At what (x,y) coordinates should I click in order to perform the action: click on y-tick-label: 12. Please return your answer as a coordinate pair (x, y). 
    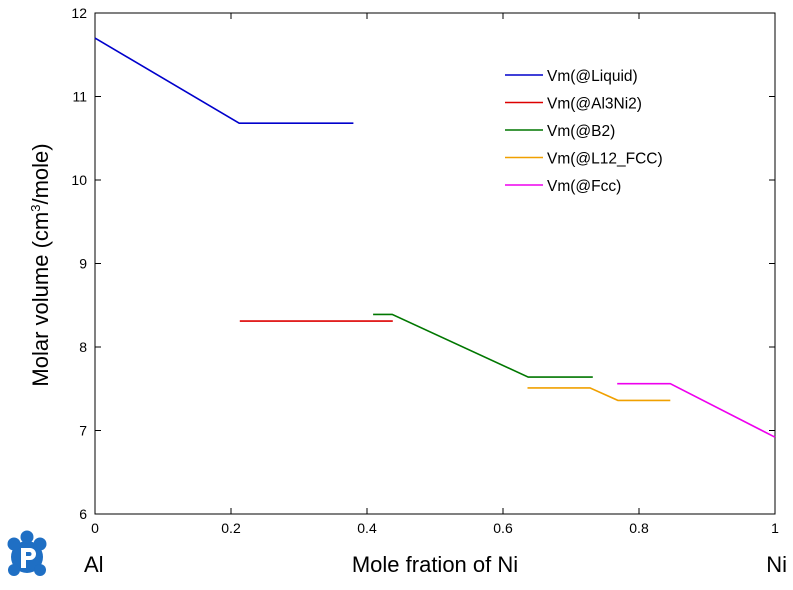
    Looking at the image, I should click on (79, 13).